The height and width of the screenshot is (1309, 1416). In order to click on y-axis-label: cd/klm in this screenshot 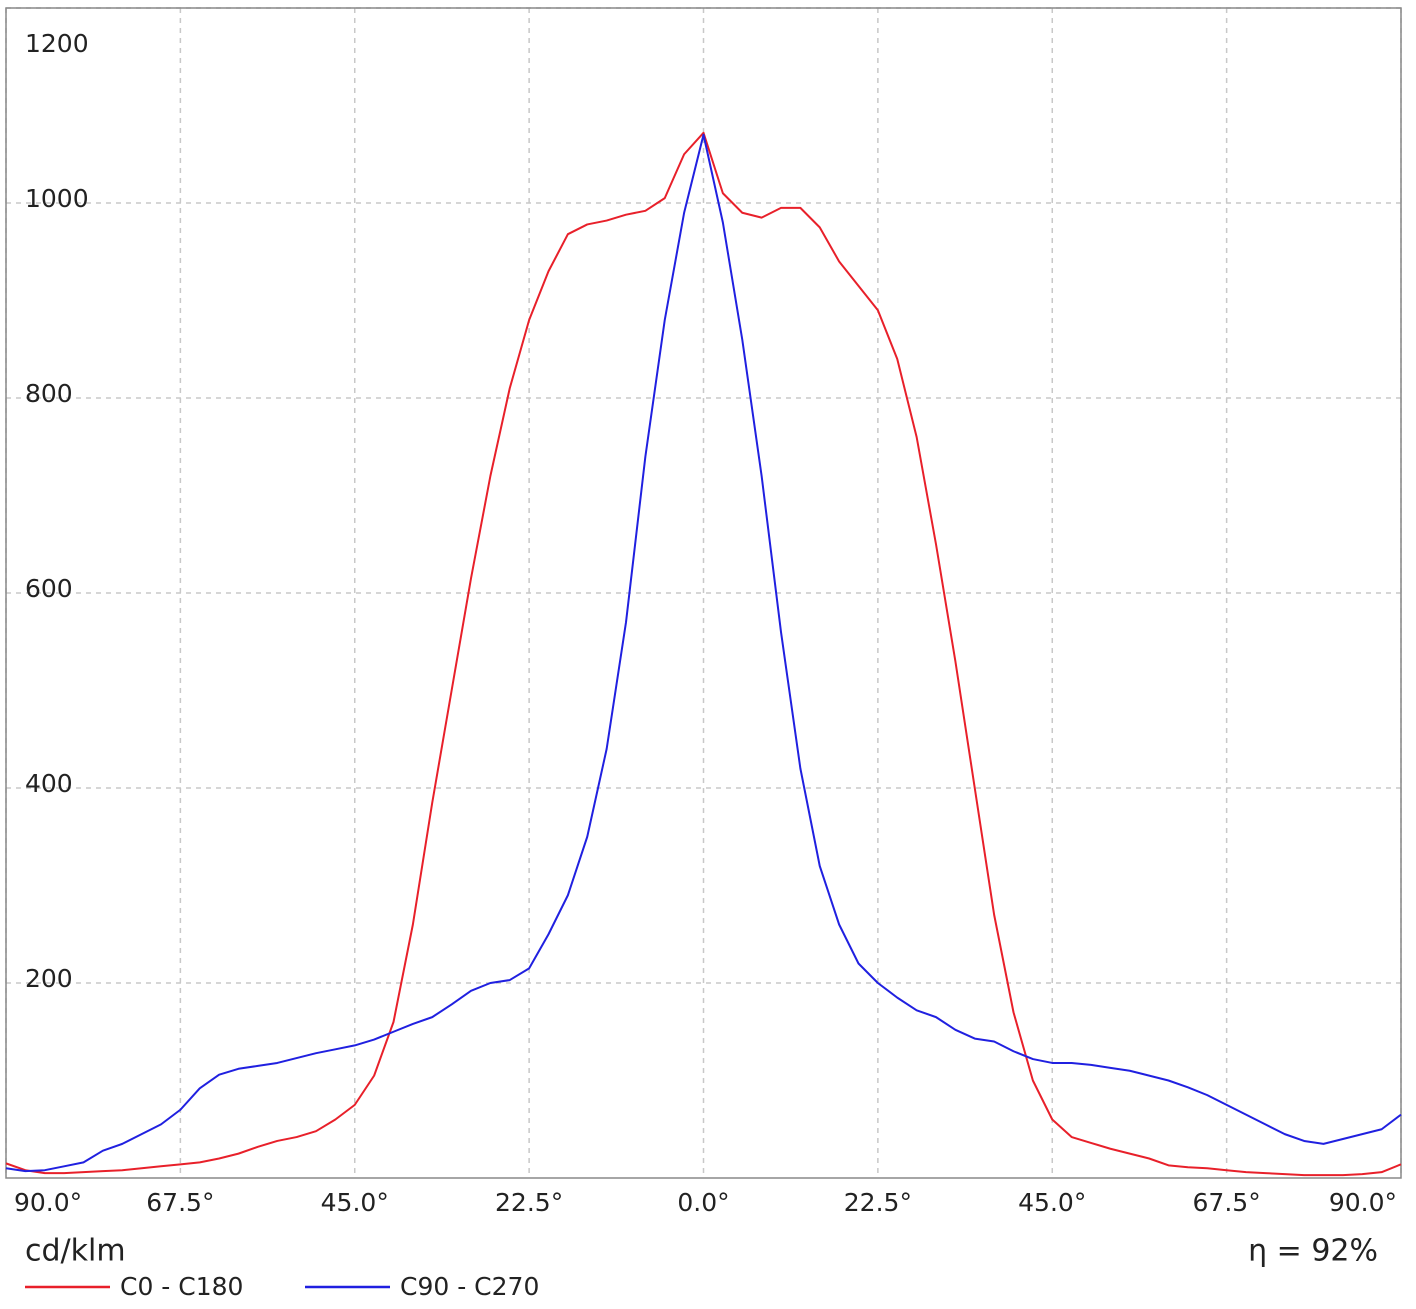, I will do `click(75, 1251)`.